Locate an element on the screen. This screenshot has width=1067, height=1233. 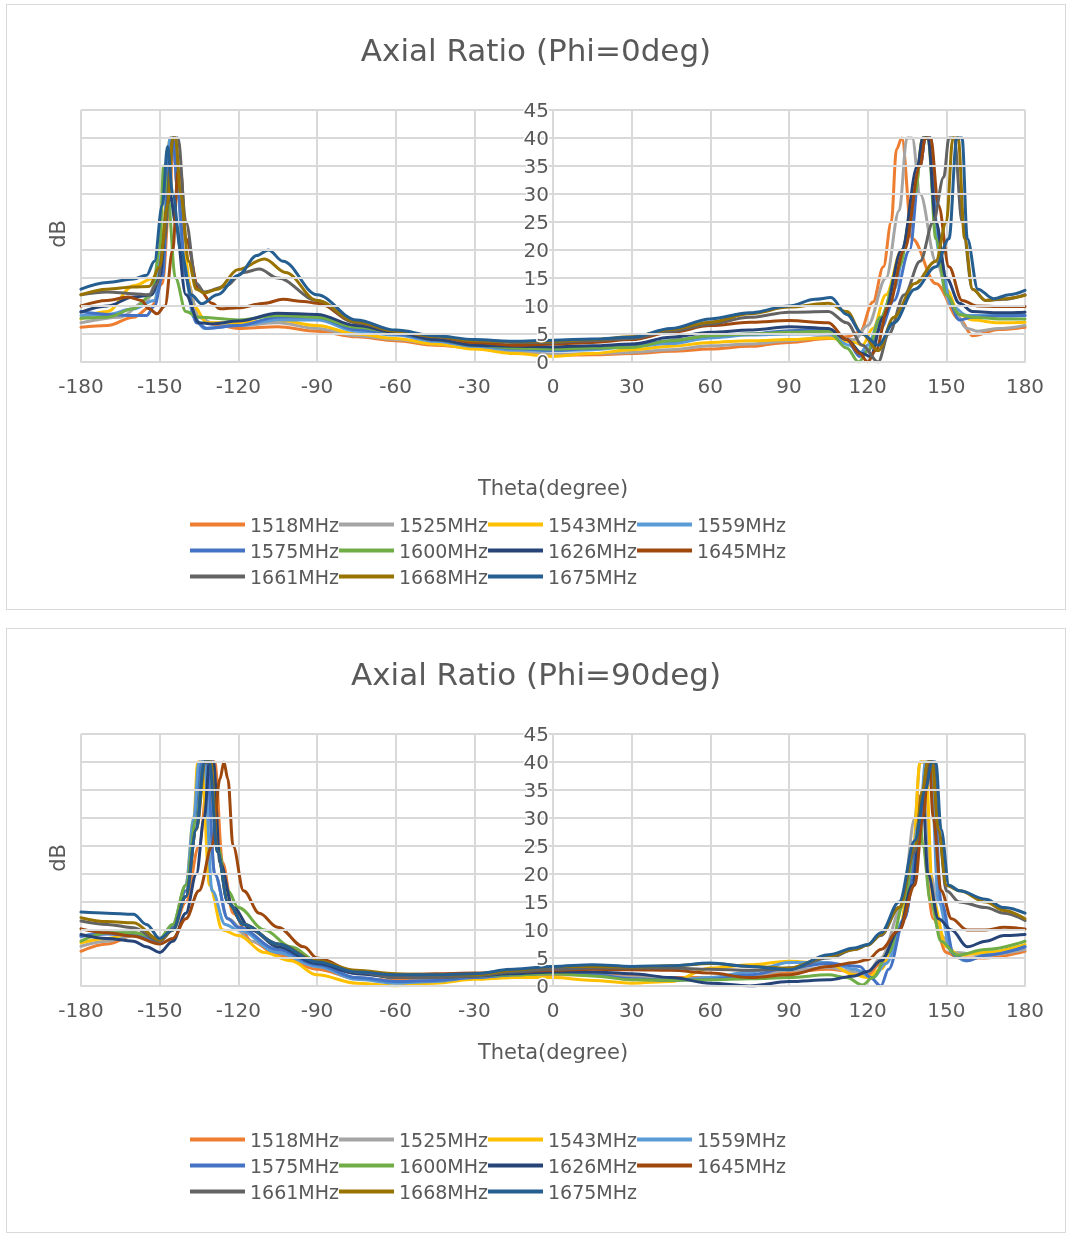
chart-title: Axial Ratio (Phi=90deg) is located at coordinates (536, 673).